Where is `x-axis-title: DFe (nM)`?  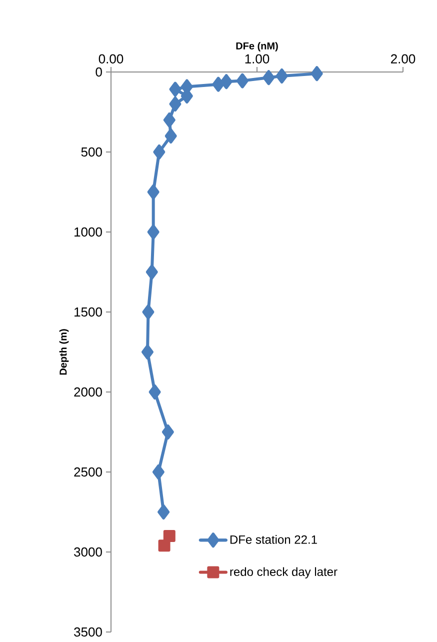
x-axis-title: DFe (nM) is located at coordinates (257, 47).